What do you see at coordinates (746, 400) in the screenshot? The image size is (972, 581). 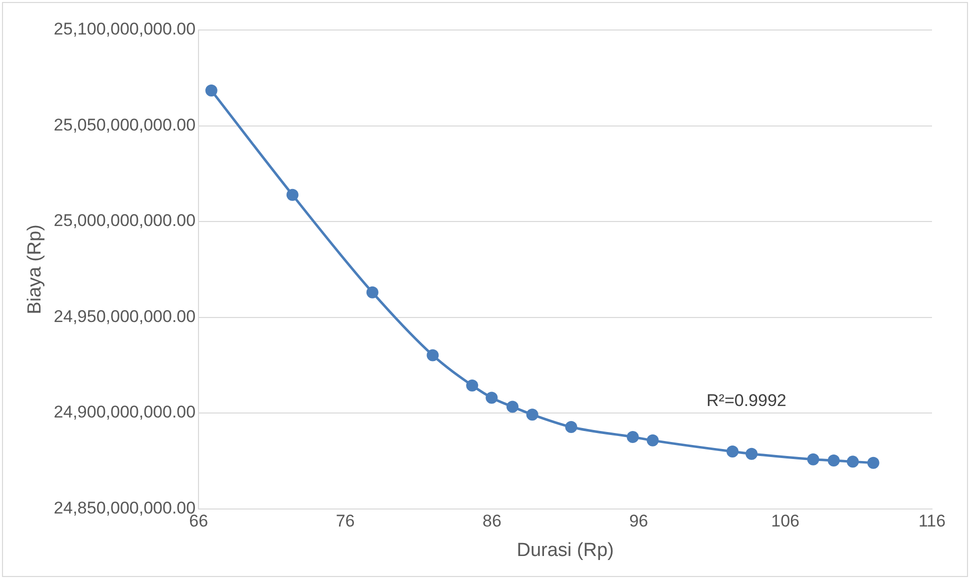 I see `annotation: R²=0.9992` at bounding box center [746, 400].